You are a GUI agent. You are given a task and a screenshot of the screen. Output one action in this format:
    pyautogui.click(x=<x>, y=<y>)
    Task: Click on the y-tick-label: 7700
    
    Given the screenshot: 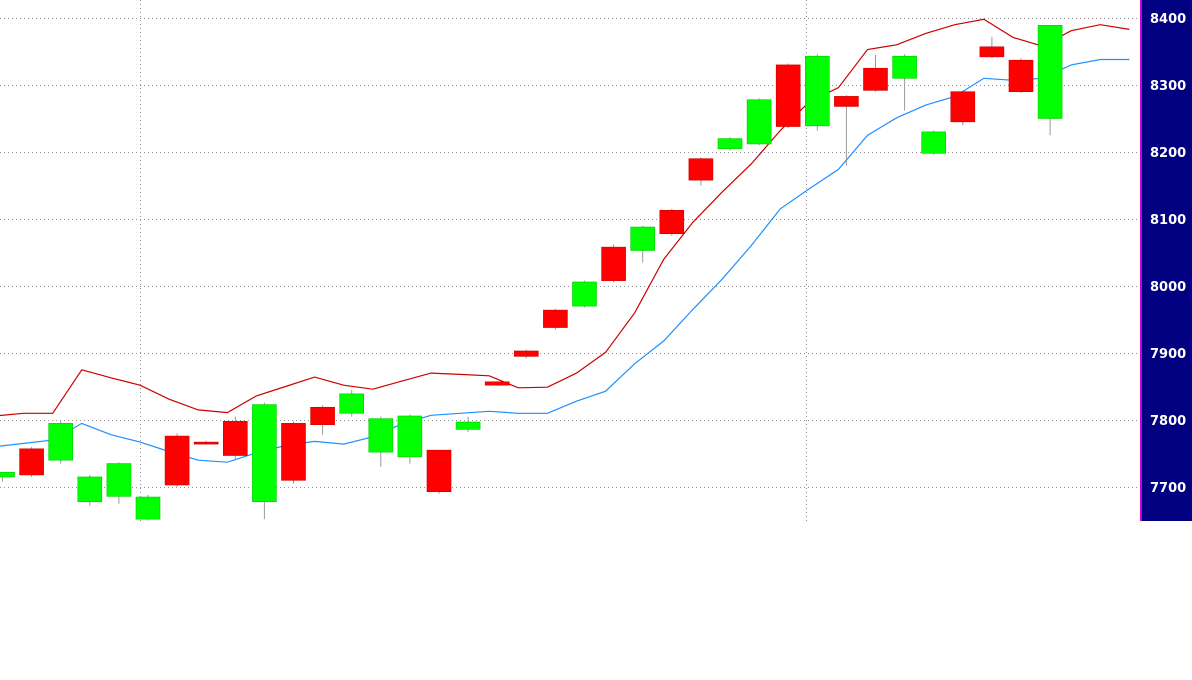 What is the action you would take?
    pyautogui.click(x=1168, y=488)
    